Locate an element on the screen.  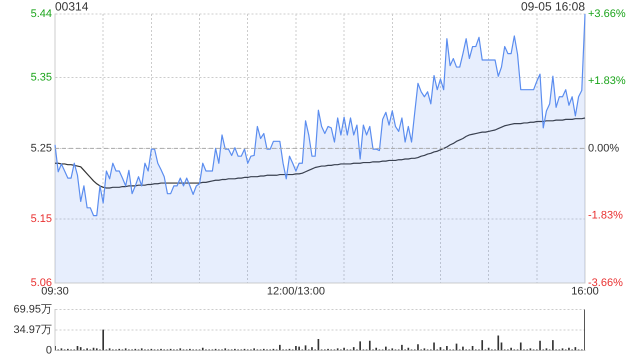
y-tick-label: 5.15 is located at coordinates (41, 219).